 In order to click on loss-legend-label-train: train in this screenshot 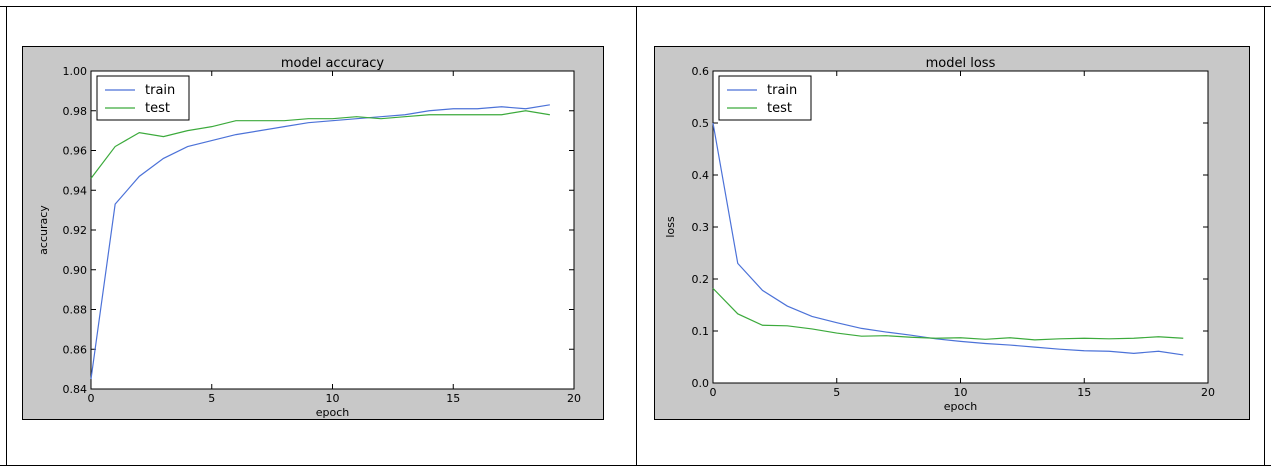, I will do `click(782, 90)`.